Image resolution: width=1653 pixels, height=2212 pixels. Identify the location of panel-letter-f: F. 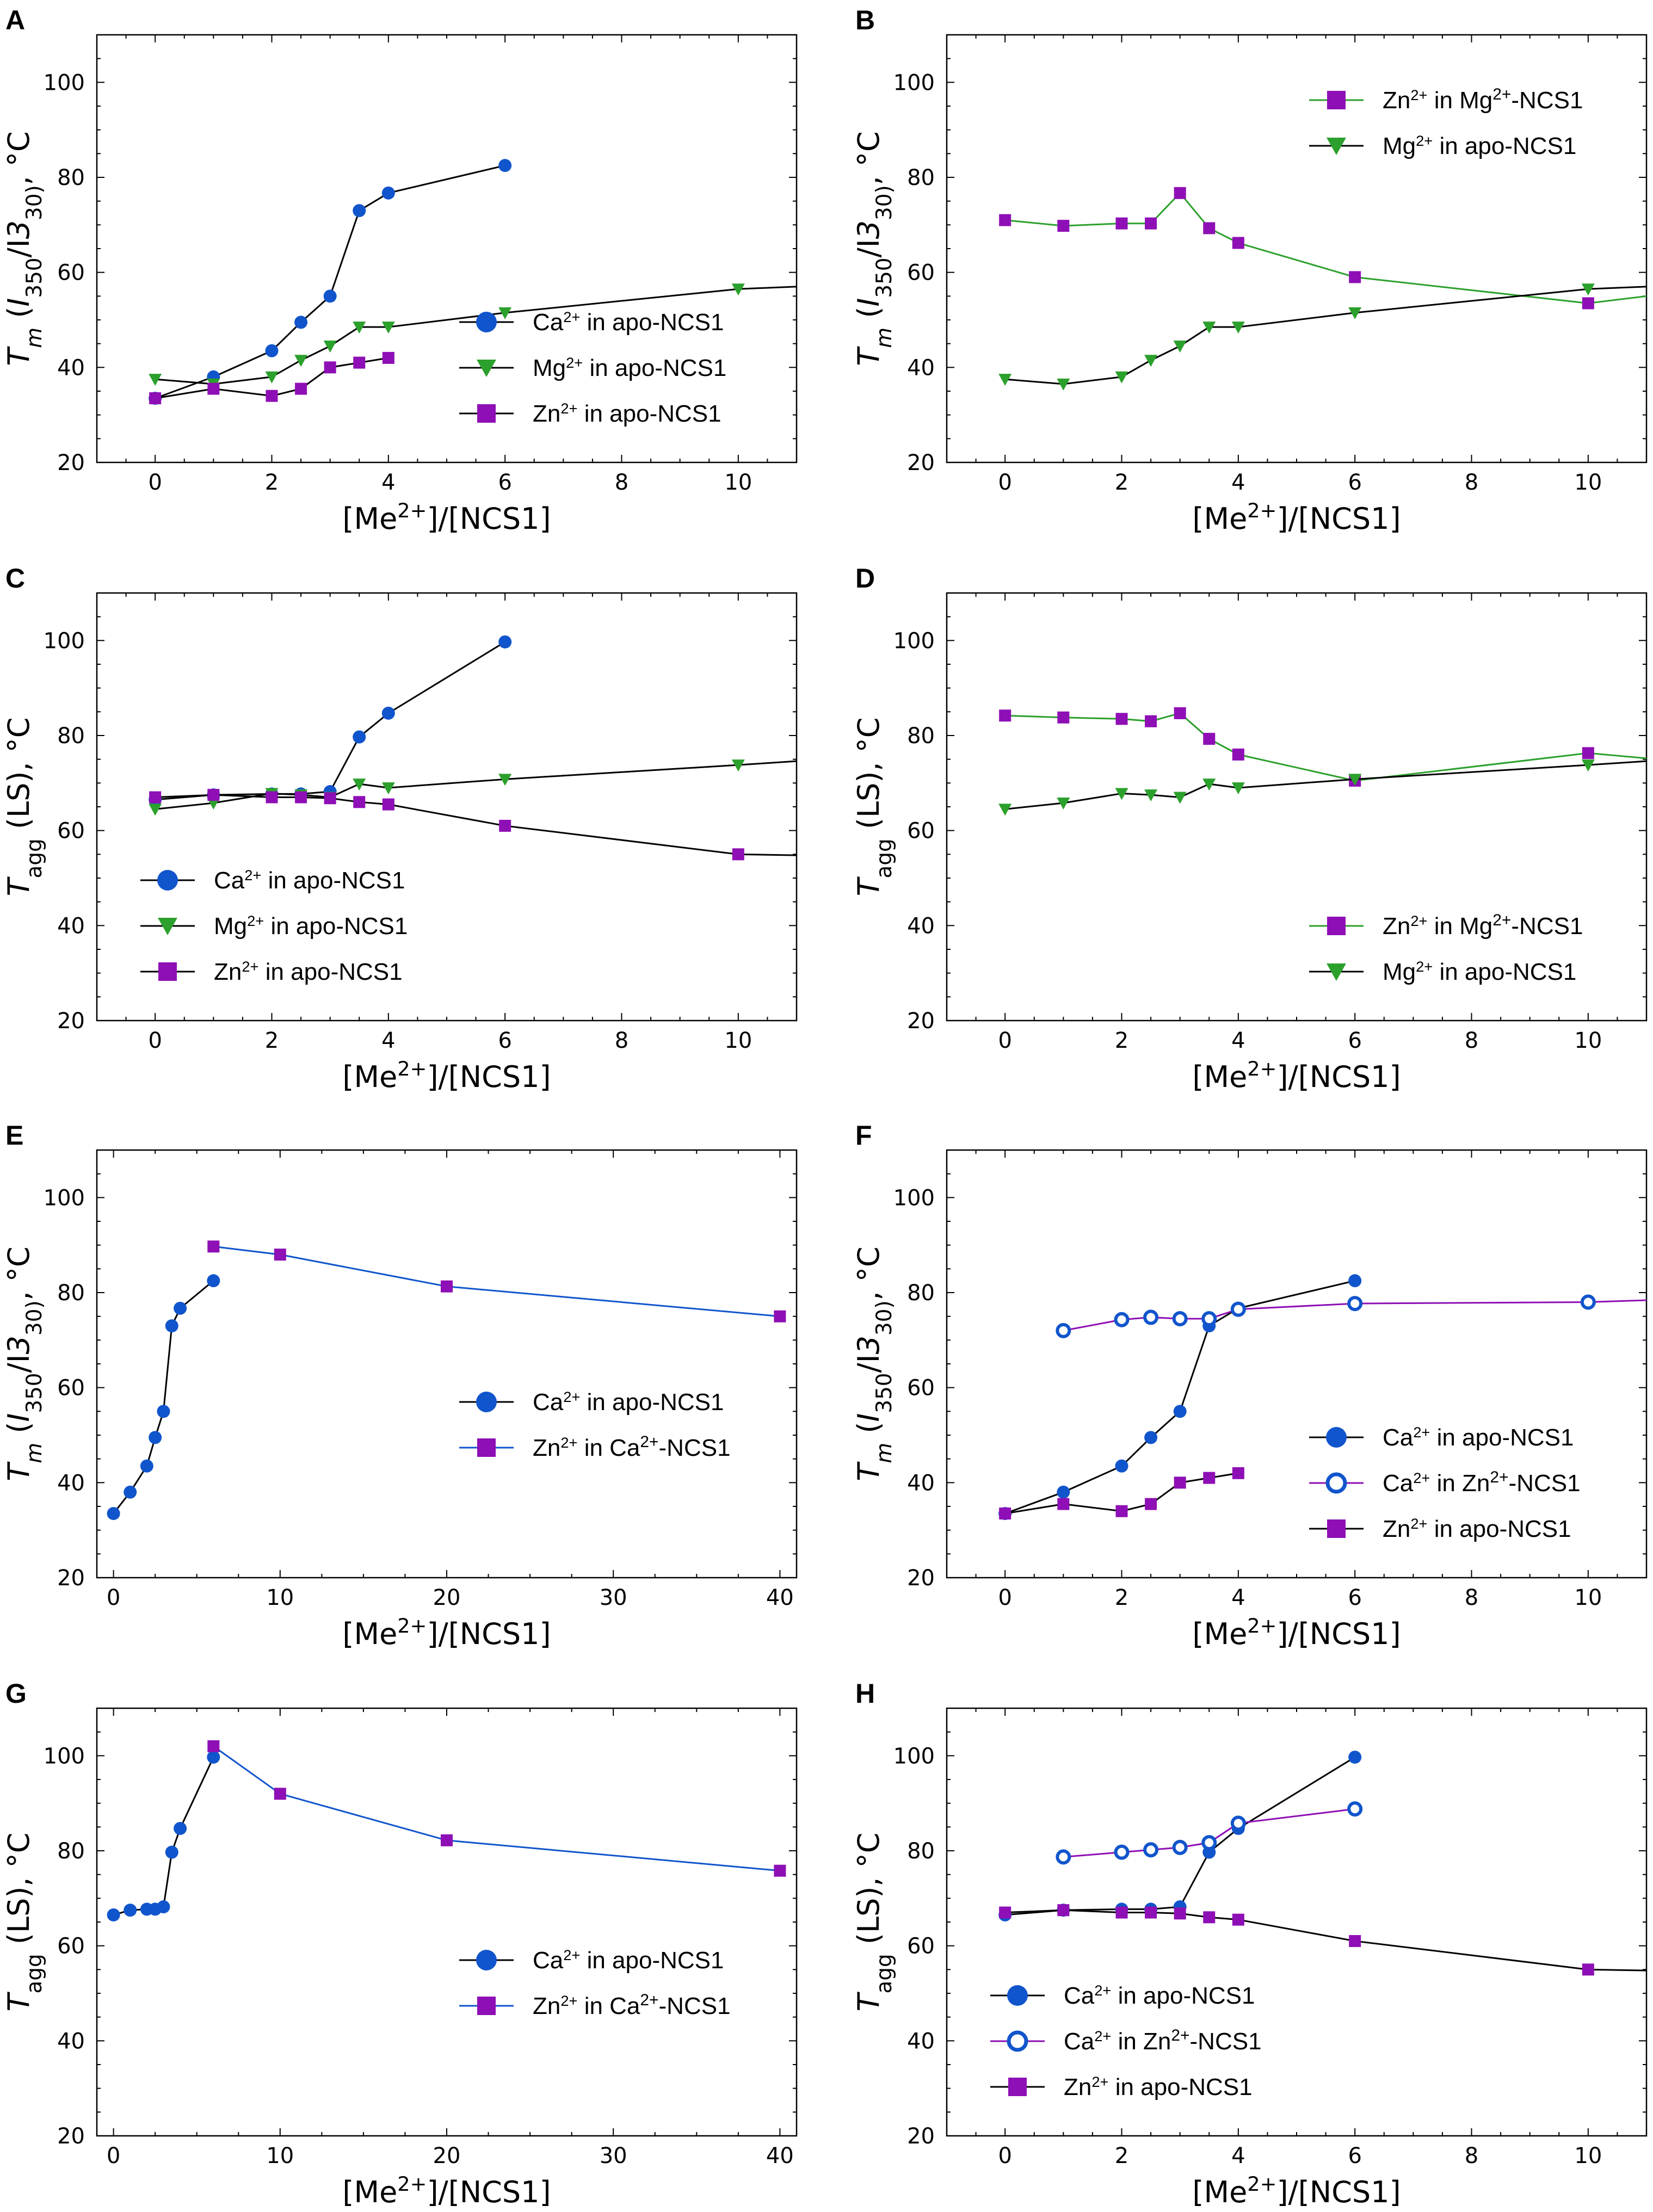
(863, 1135).